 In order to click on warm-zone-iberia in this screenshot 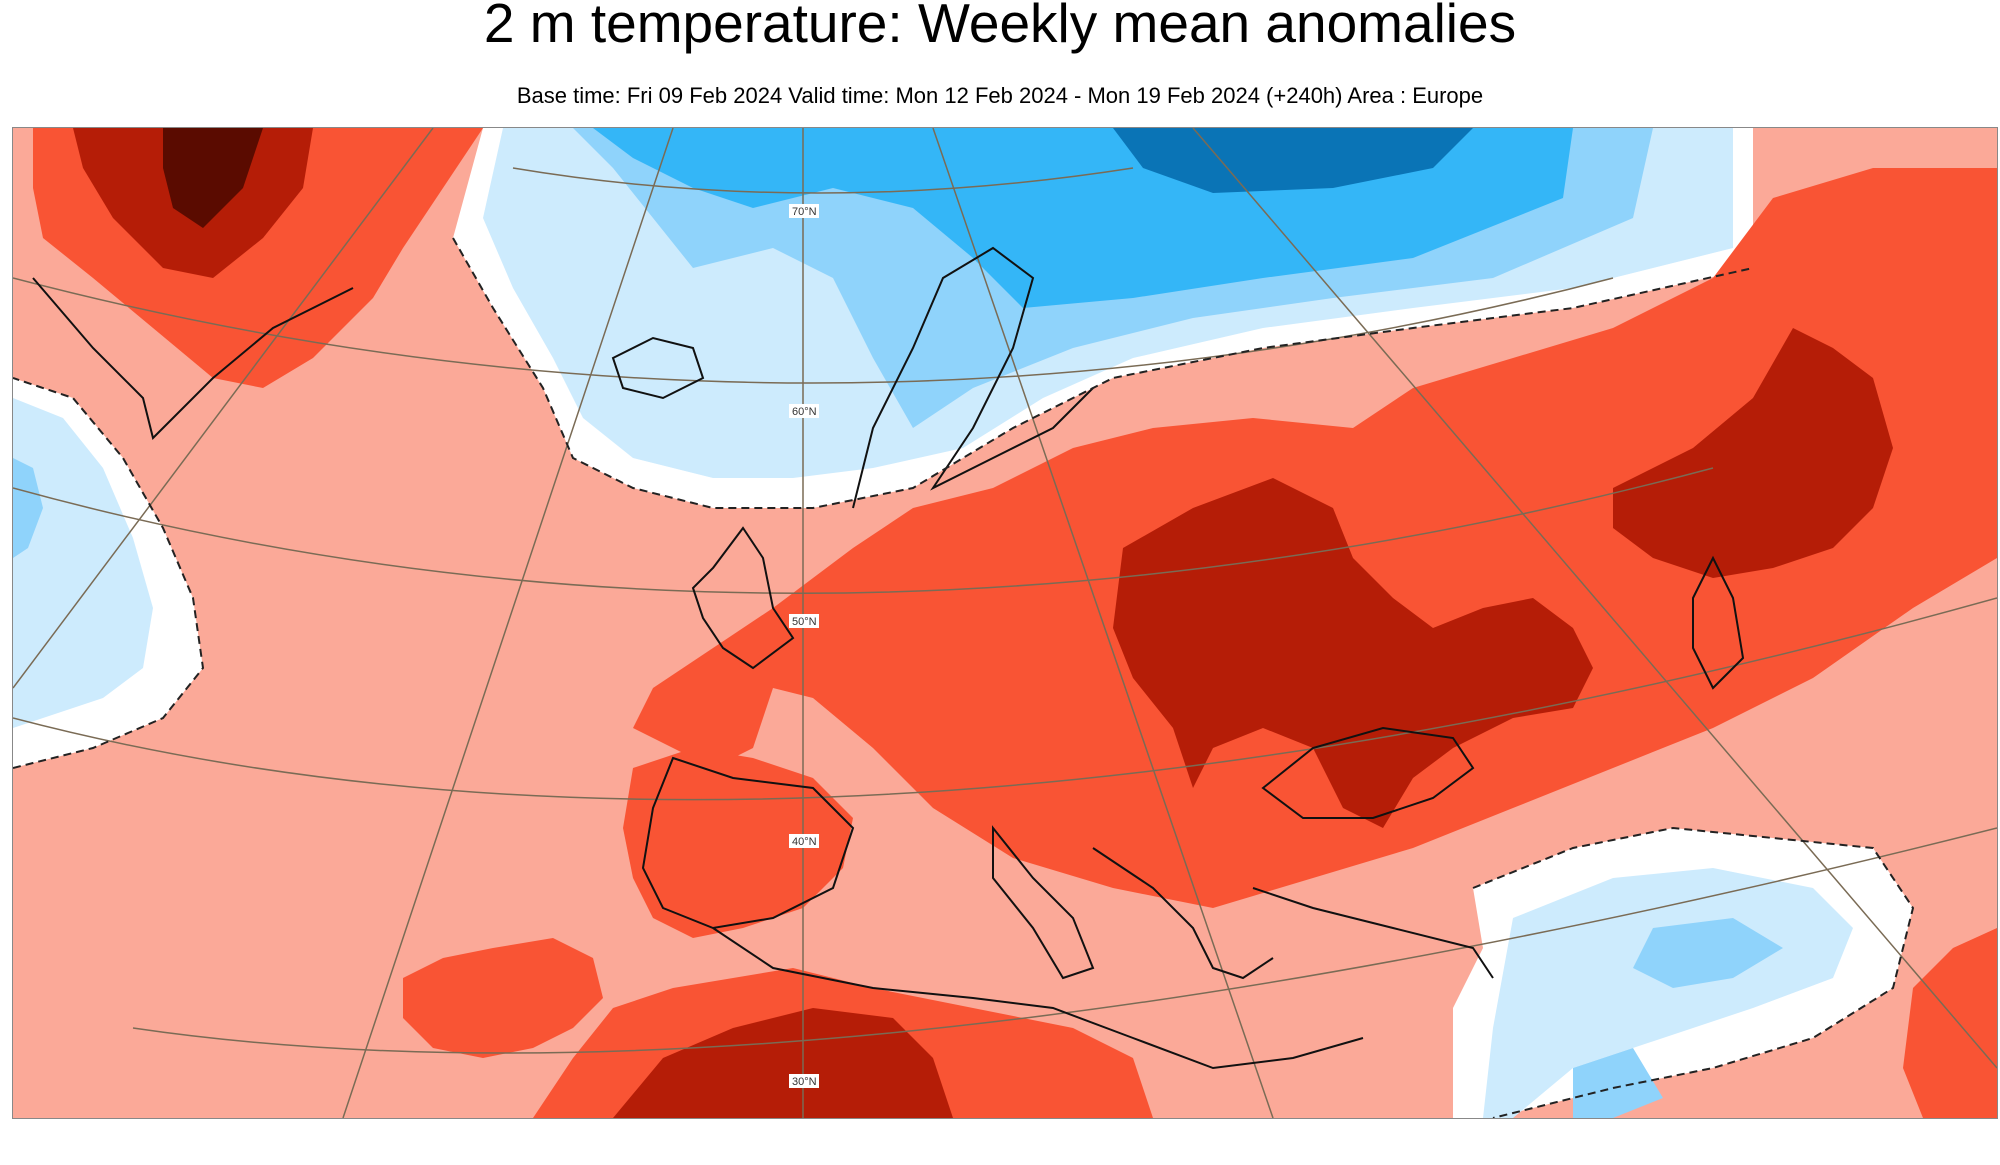, I will do `click(738, 843)`.